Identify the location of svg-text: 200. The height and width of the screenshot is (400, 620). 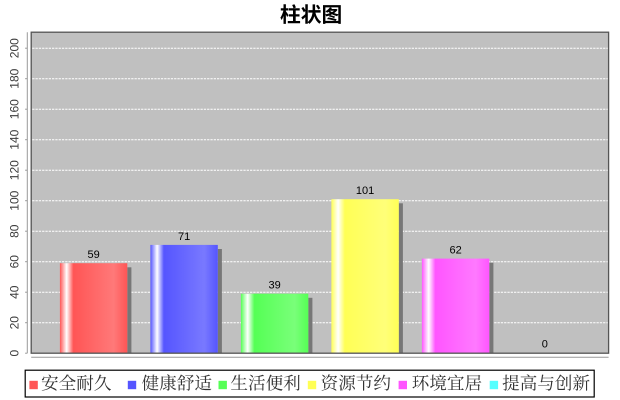
(15, 48).